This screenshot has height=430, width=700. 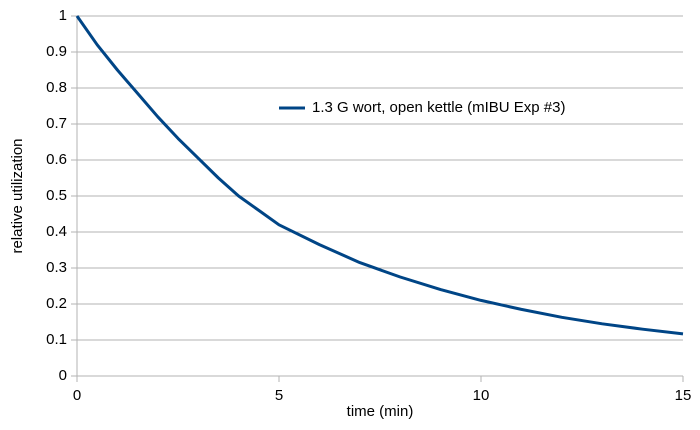 I want to click on y-axis-label: relative utilization, so click(x=17, y=195).